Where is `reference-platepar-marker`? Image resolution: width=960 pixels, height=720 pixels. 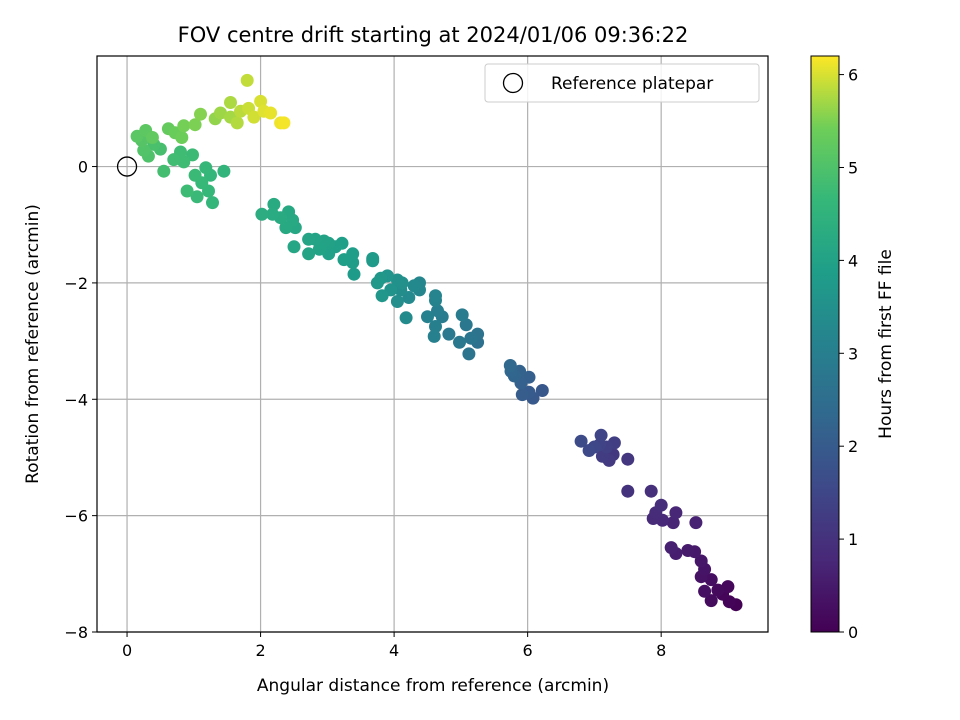
reference-platepar-marker is located at coordinates (127, 166).